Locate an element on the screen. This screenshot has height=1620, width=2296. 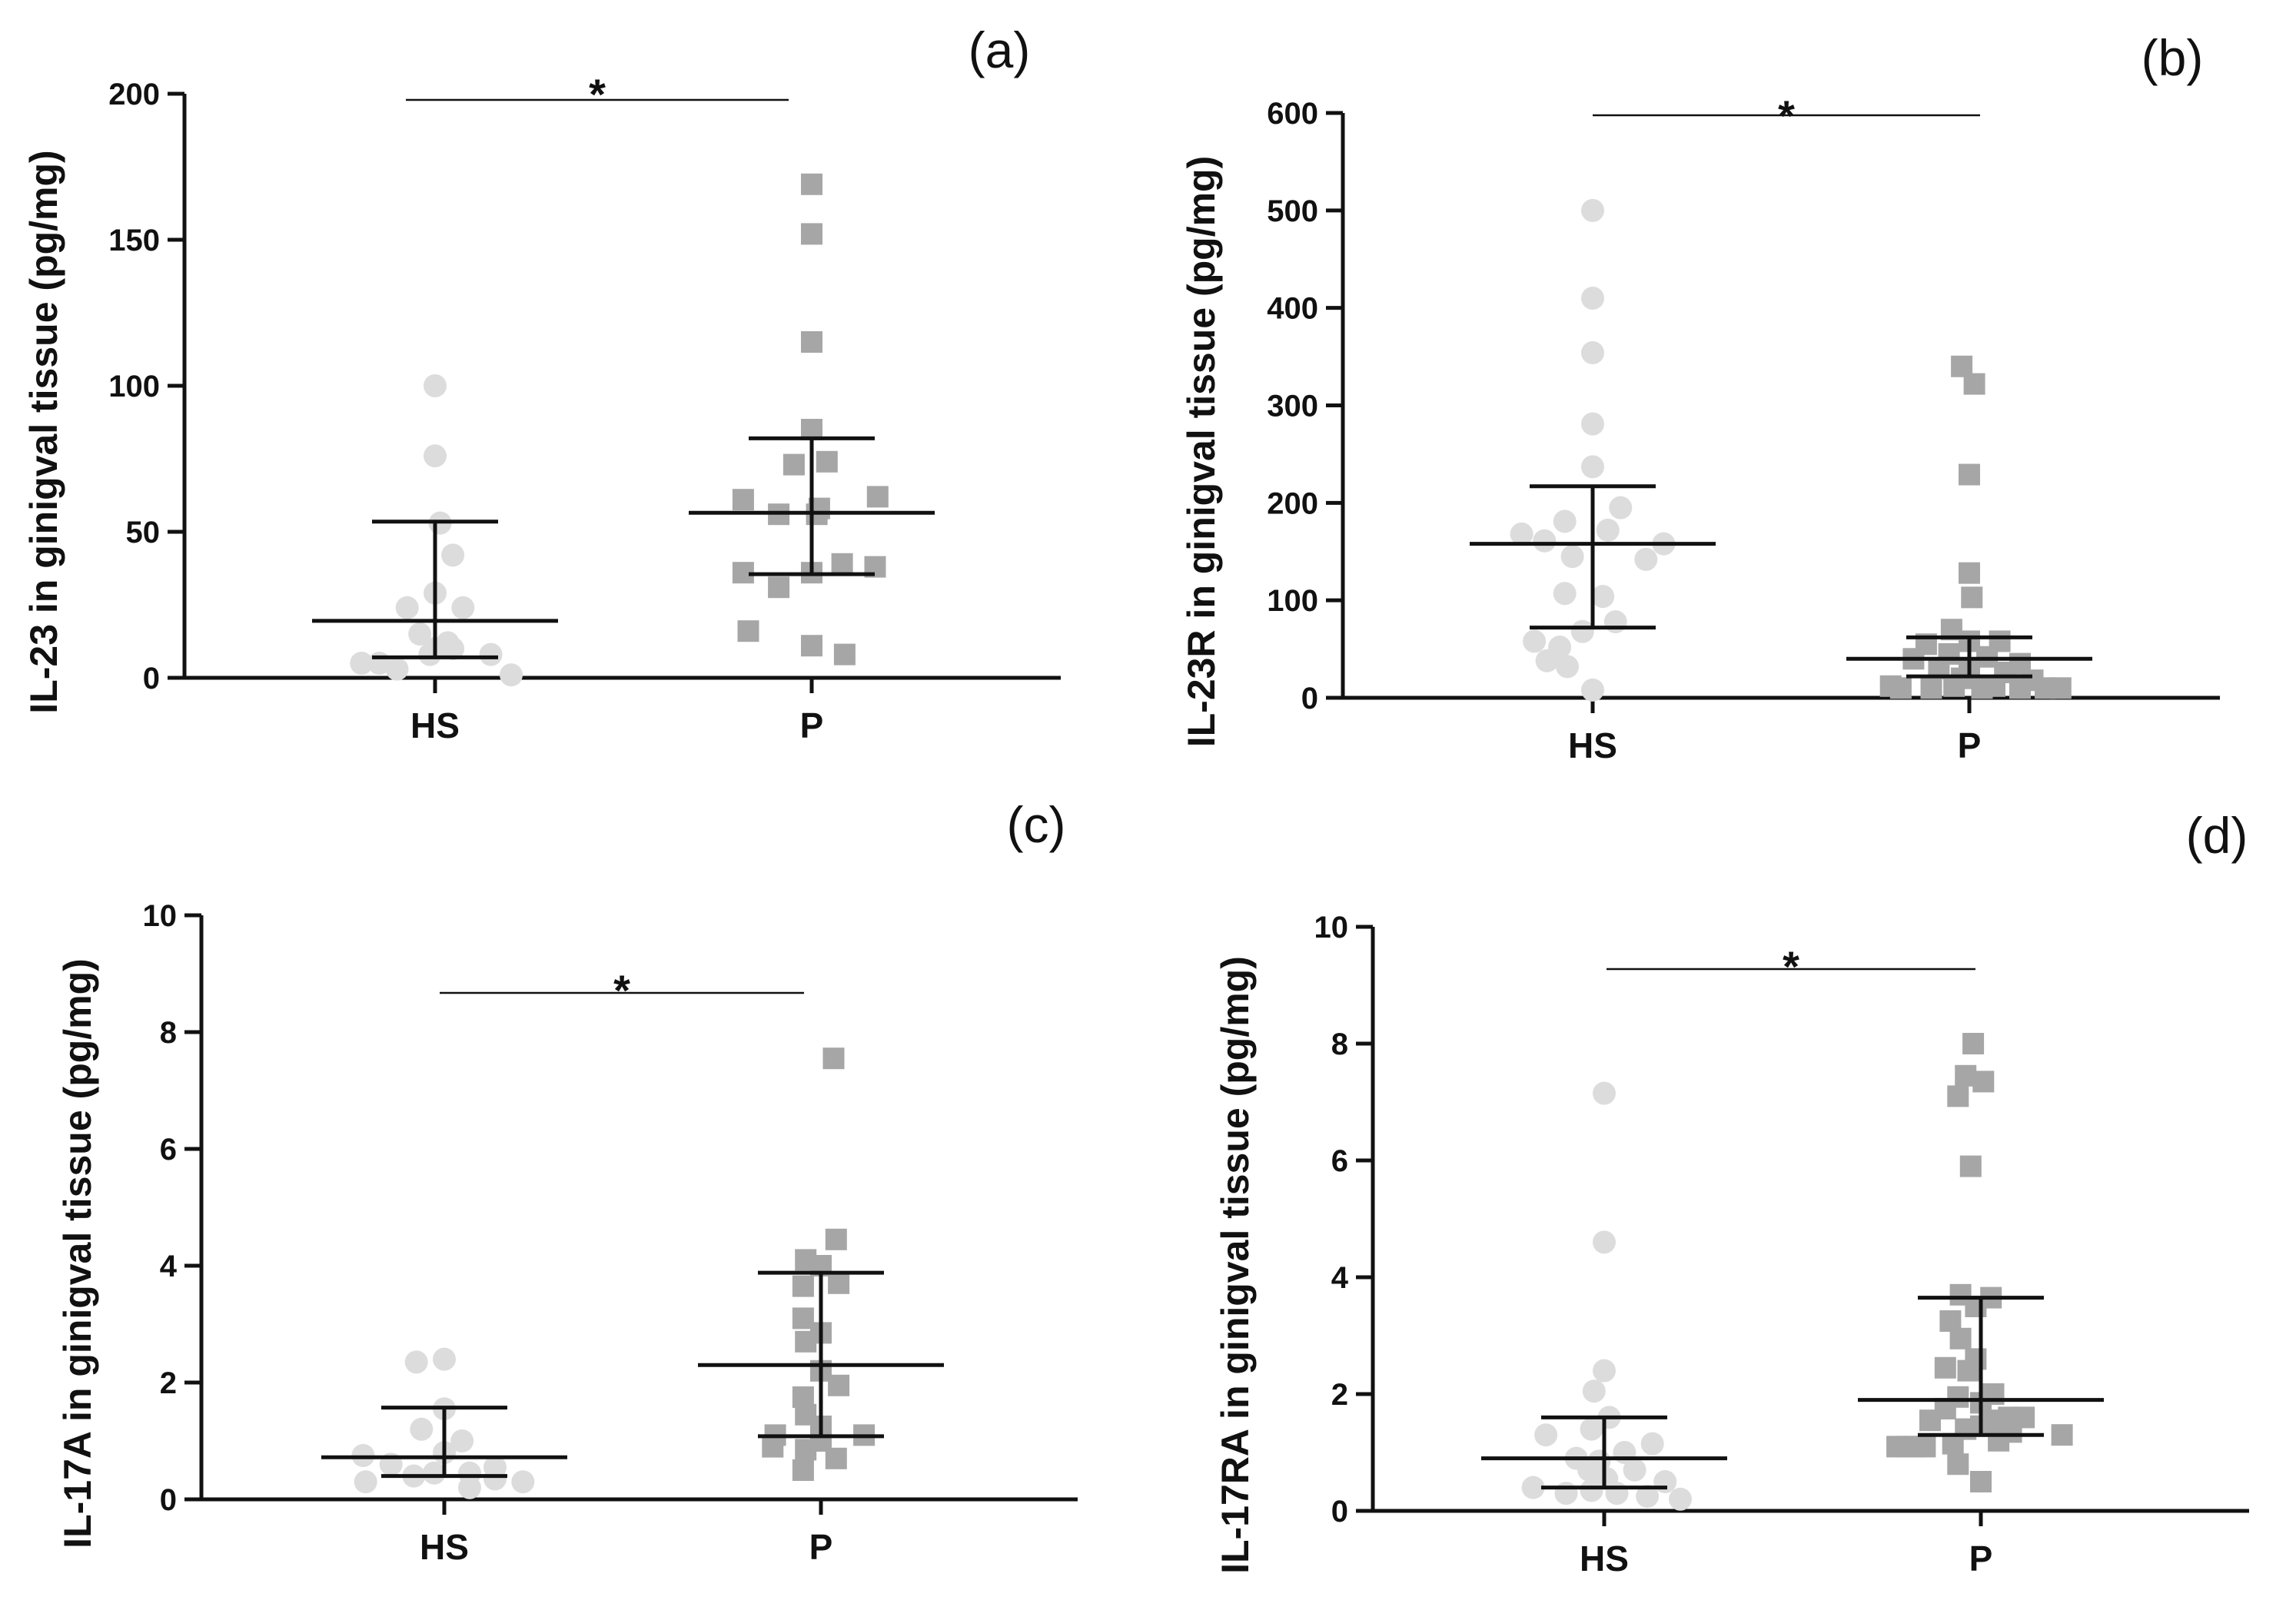
panel-label: (b) is located at coordinates (2172, 57).